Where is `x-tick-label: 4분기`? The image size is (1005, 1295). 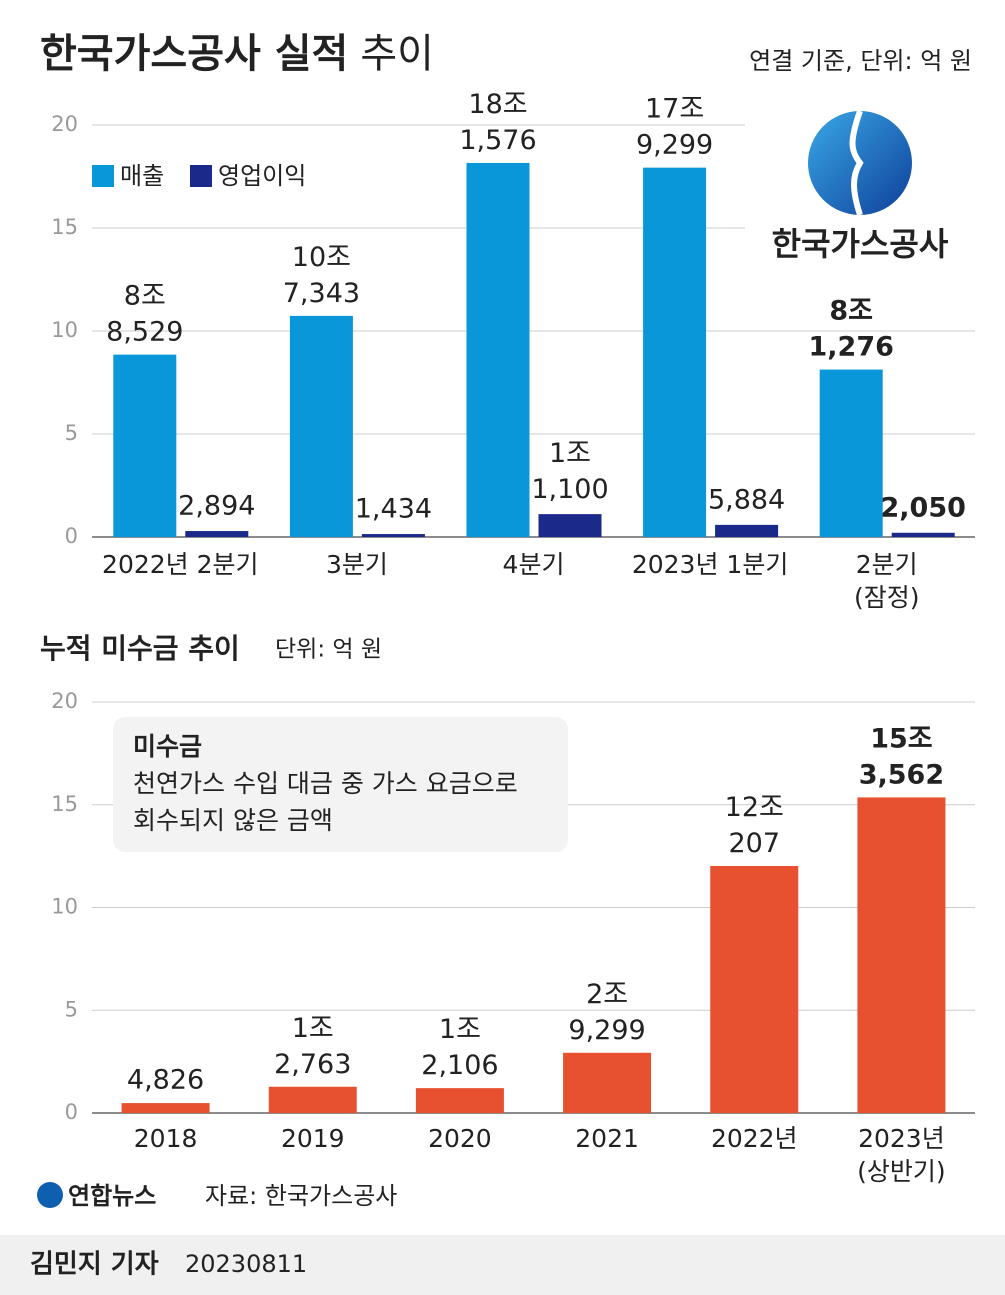
x-tick-label: 4분기 is located at coordinates (534, 564).